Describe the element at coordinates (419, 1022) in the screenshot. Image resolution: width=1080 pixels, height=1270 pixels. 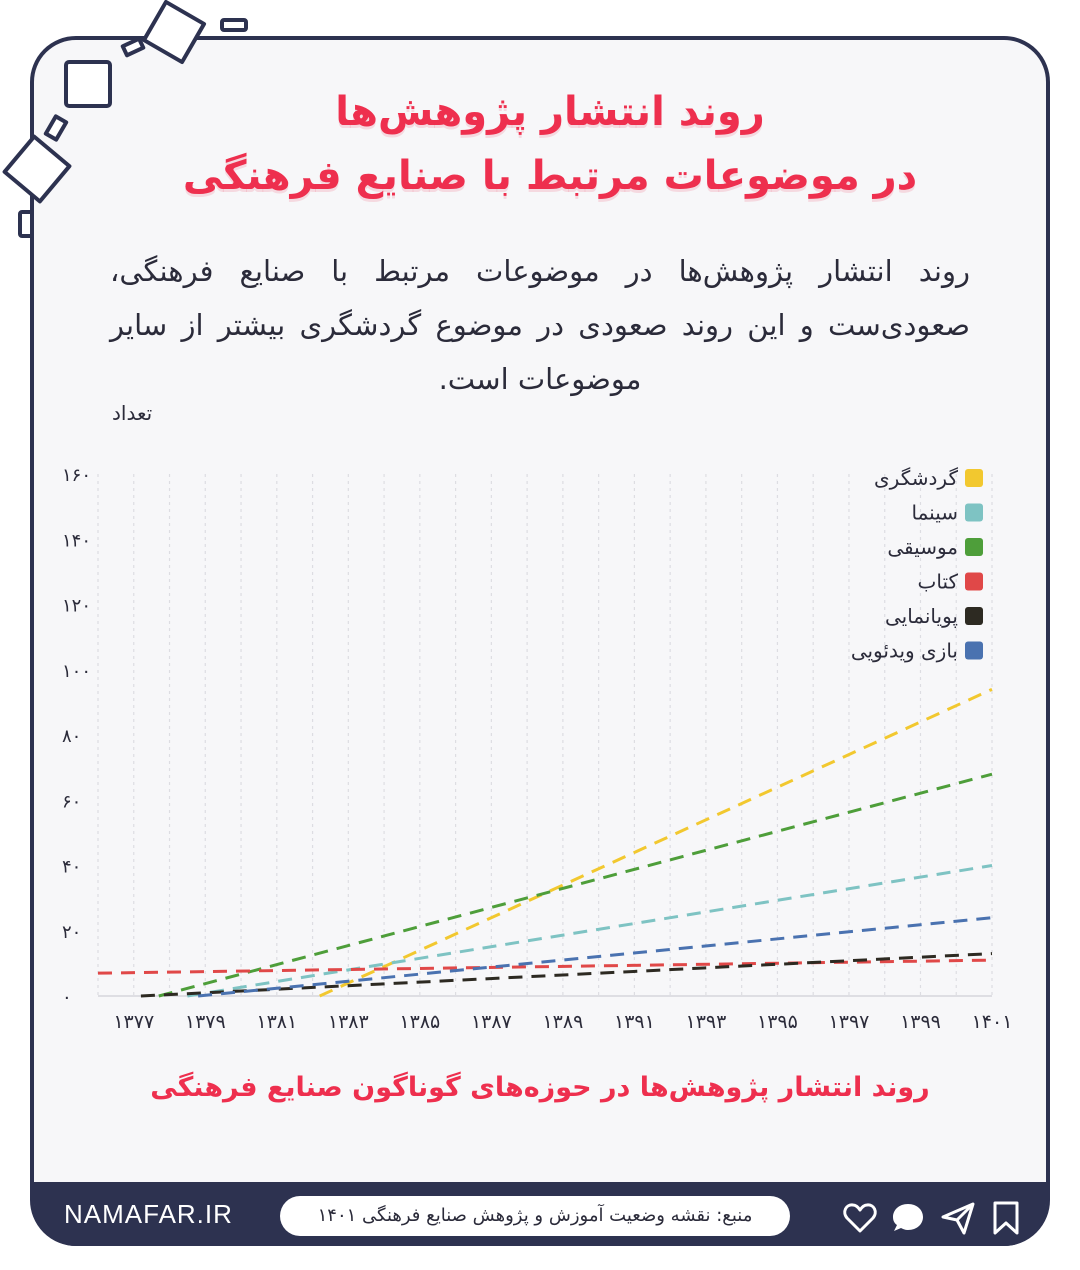
I see `x-tick-label: ۱۳۸۵` at that location.